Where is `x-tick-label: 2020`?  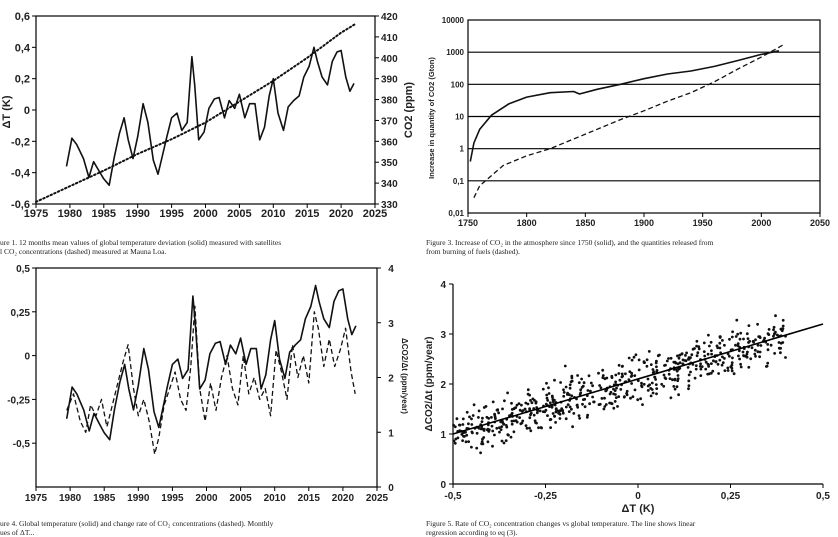 x-tick-label: 2020 is located at coordinates (341, 214).